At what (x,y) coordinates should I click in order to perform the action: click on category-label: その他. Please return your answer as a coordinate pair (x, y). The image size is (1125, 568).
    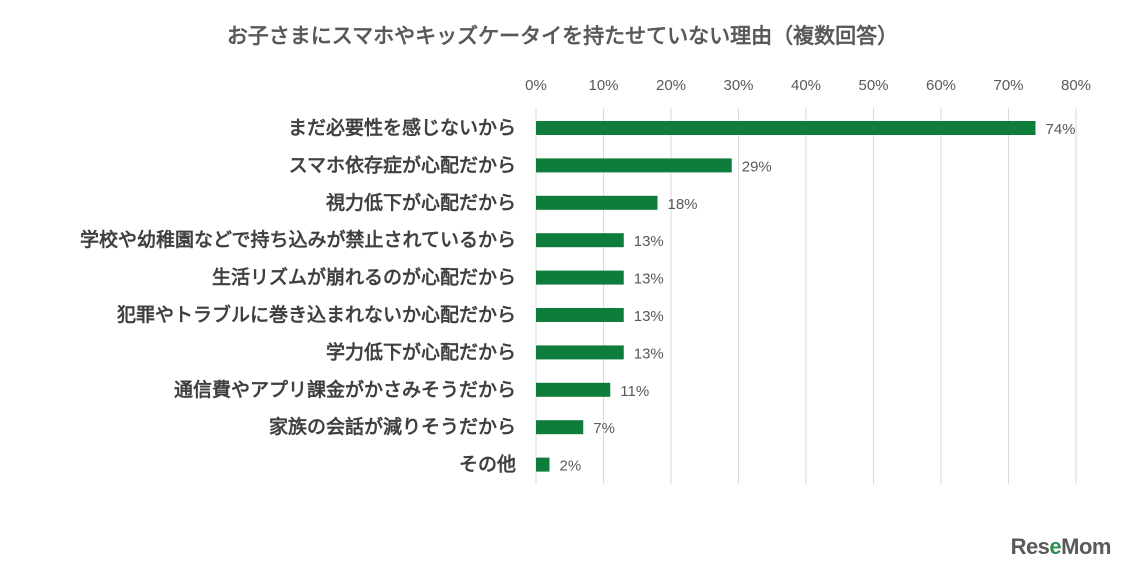
    Looking at the image, I should click on (487, 464).